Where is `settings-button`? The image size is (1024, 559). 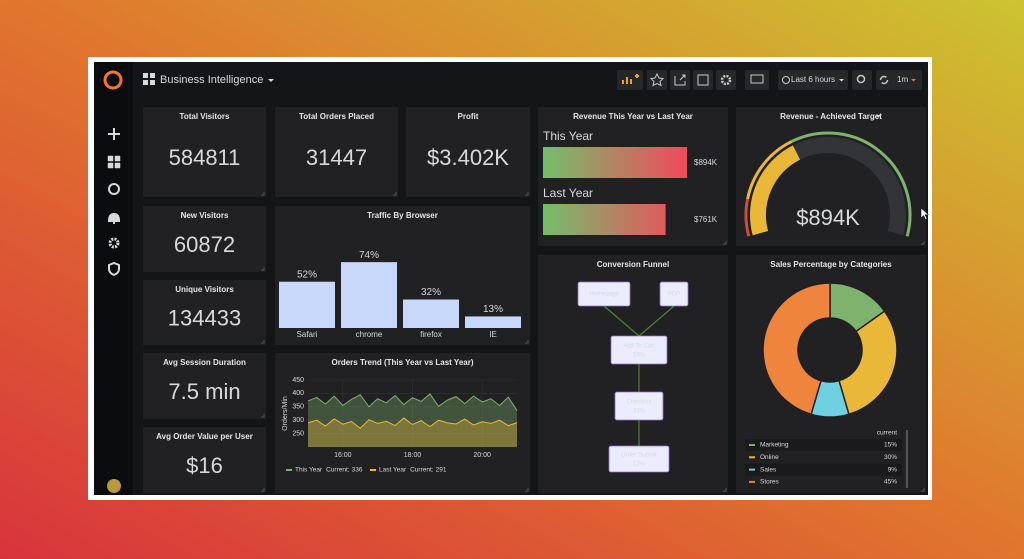
settings-button is located at coordinates (726, 80).